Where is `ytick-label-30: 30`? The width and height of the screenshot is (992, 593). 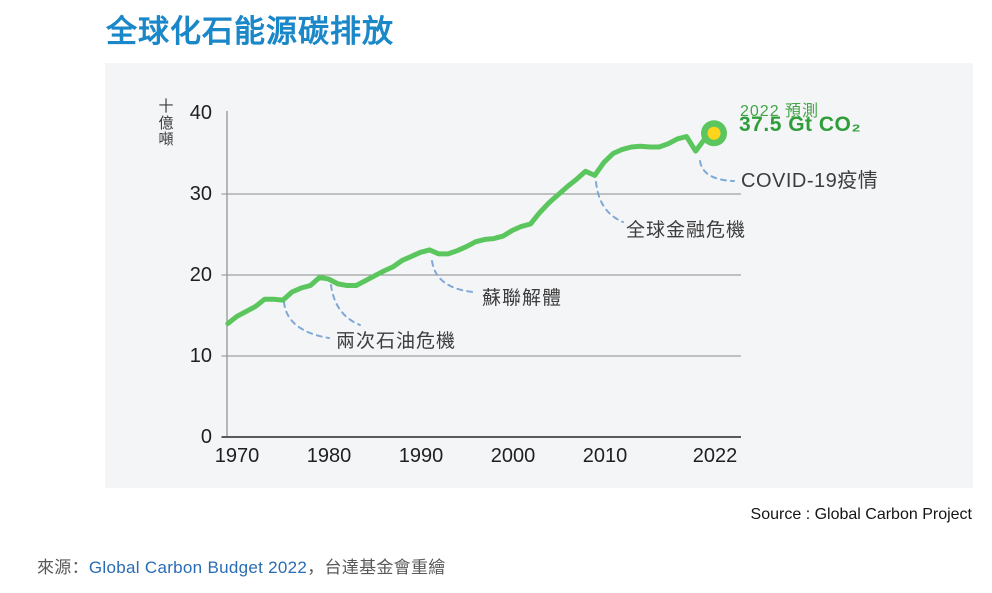
ytick-label-30: 30 is located at coordinates (200, 194).